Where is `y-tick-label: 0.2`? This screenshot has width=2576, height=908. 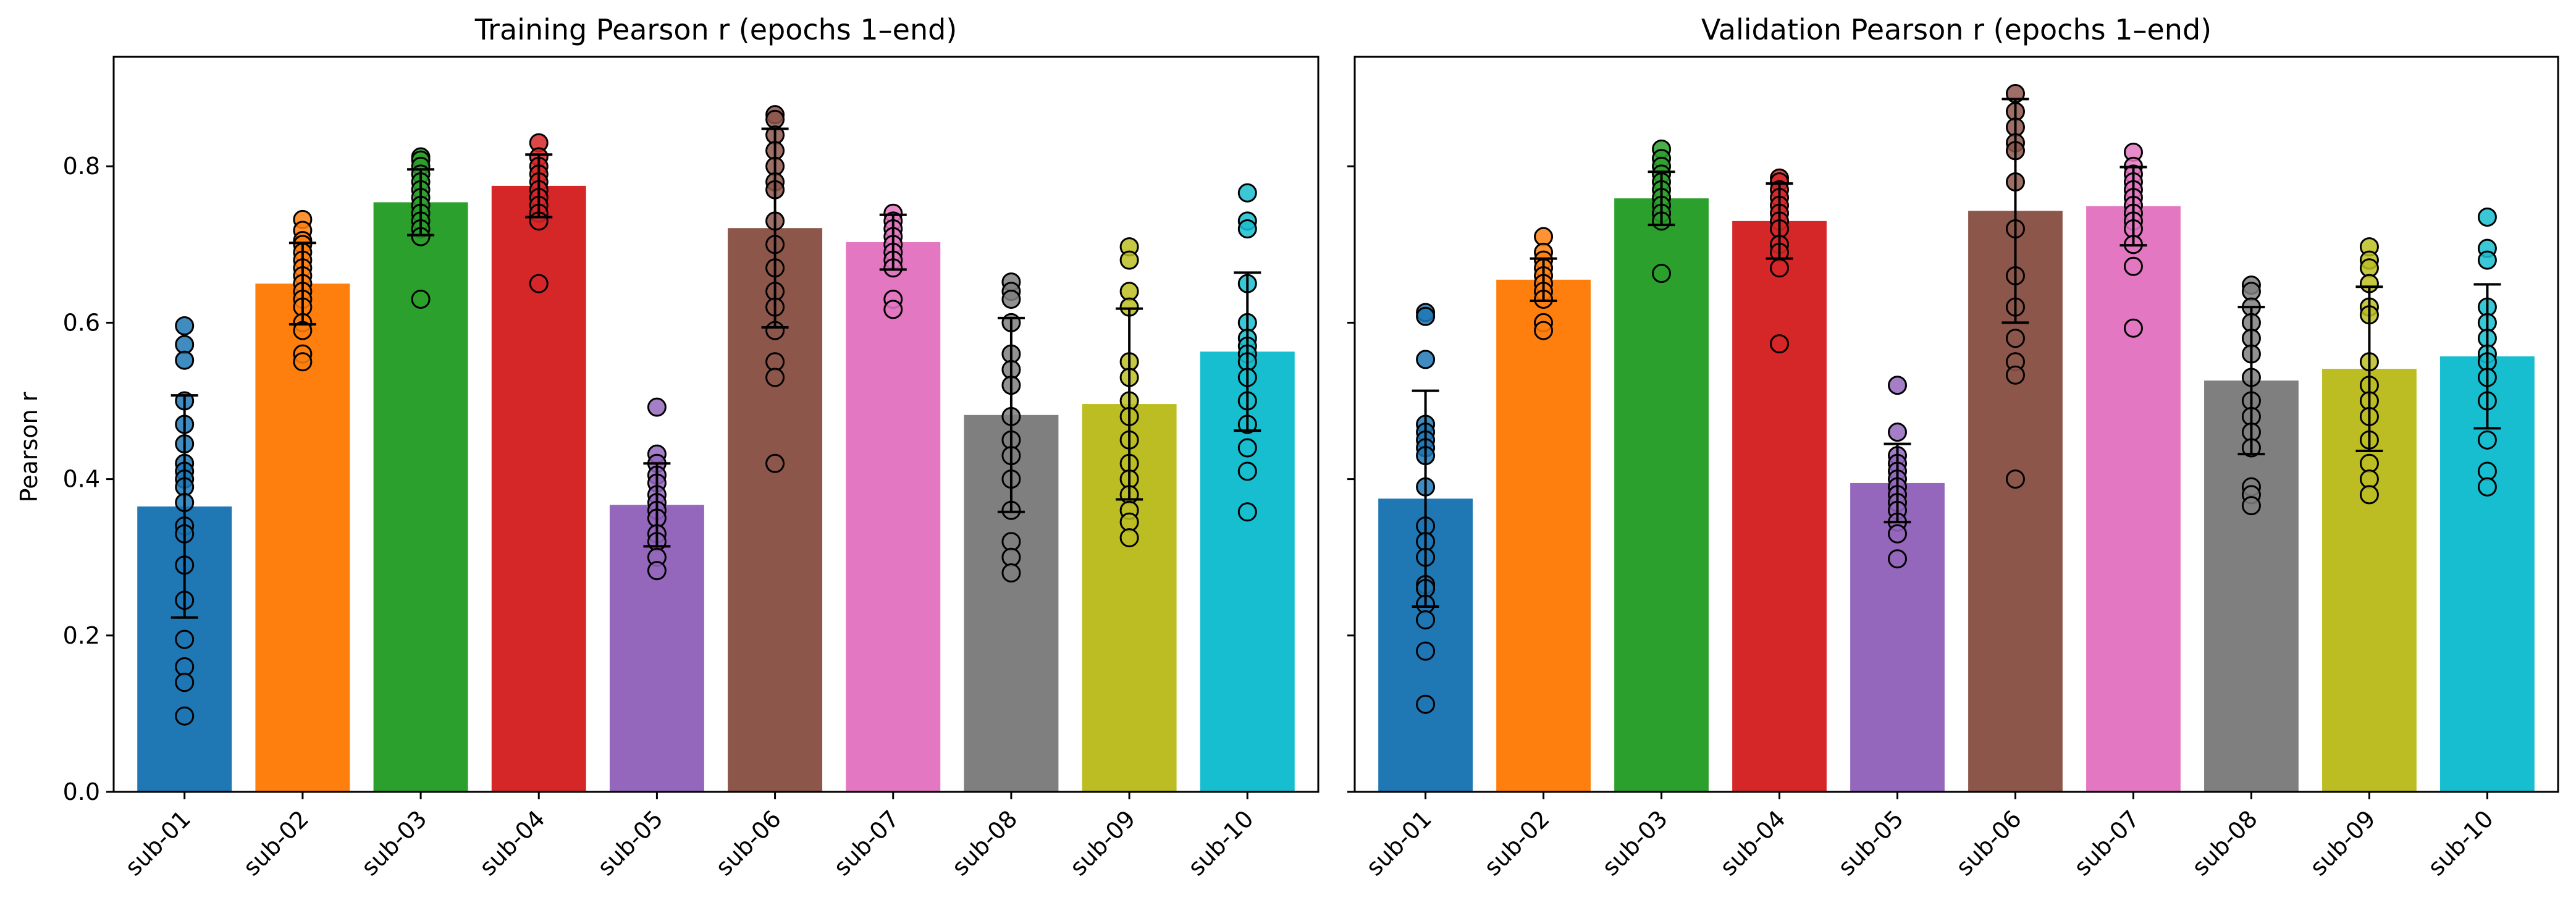
y-tick-label: 0.2 is located at coordinates (81, 636).